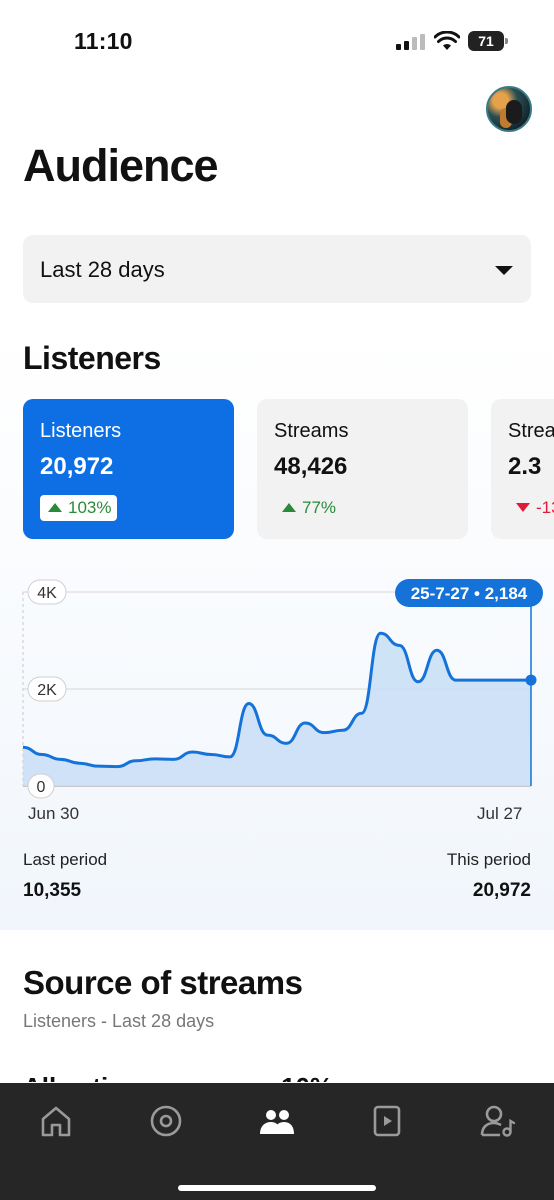  I want to click on metric-value: 2.3, so click(525, 466).